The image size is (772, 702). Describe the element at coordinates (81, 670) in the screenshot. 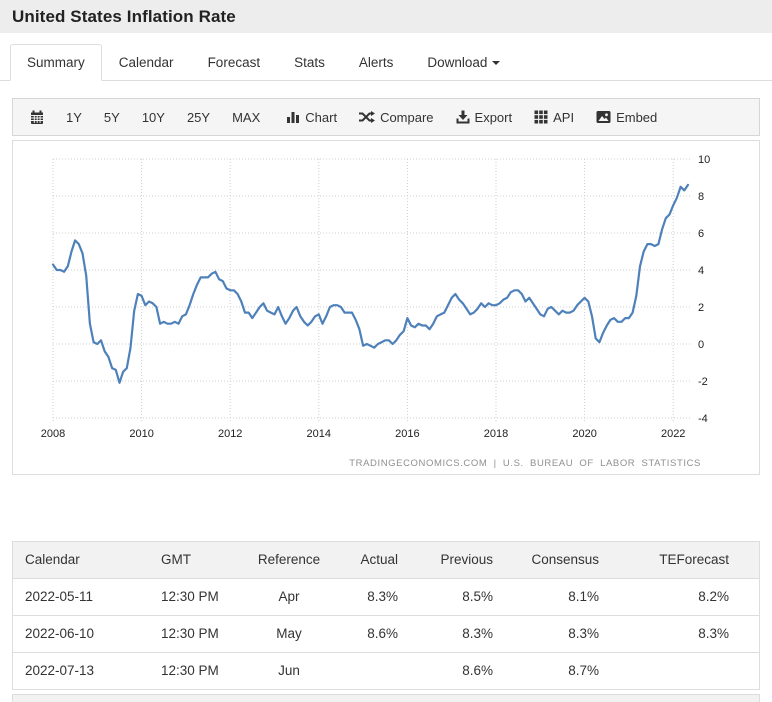

I see `table-cell: 2022-07-13` at that location.